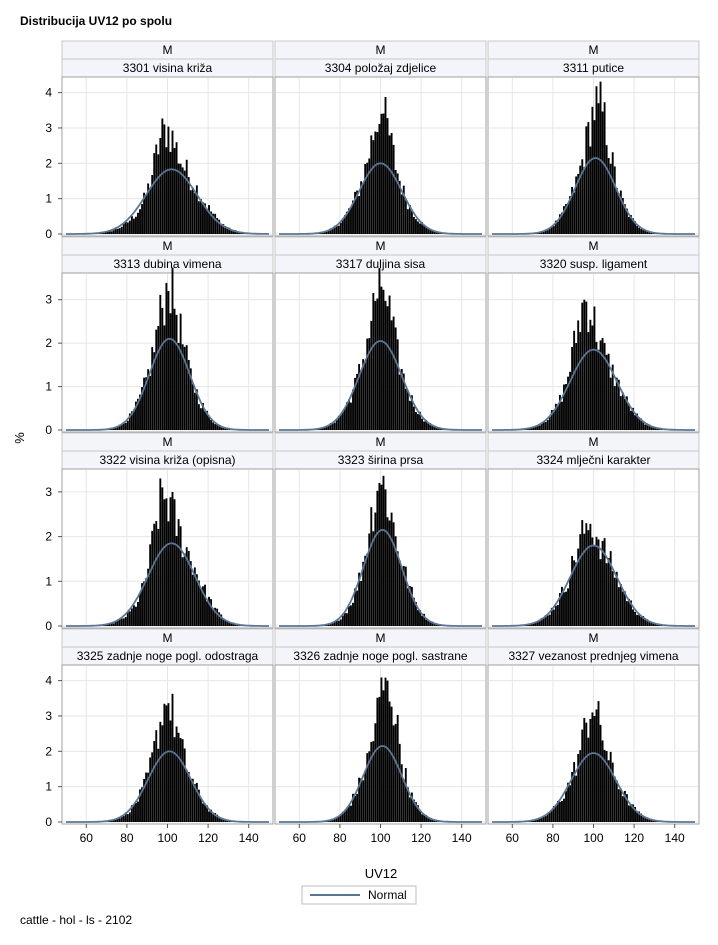 This screenshot has width=718, height=945. I want to click on y-tick-label: 3, so click(48, 716).